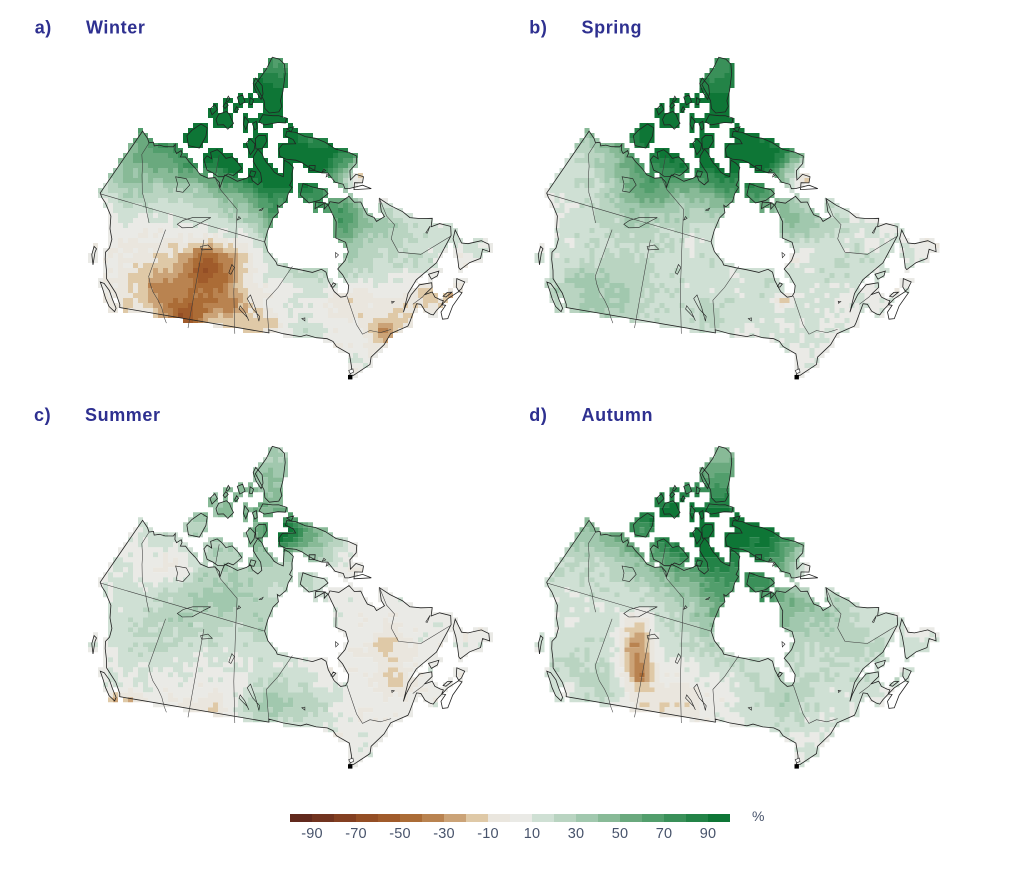 The height and width of the screenshot is (871, 1024). Describe the element at coordinates (532, 834) in the screenshot. I see `svg-text: 10` at that location.